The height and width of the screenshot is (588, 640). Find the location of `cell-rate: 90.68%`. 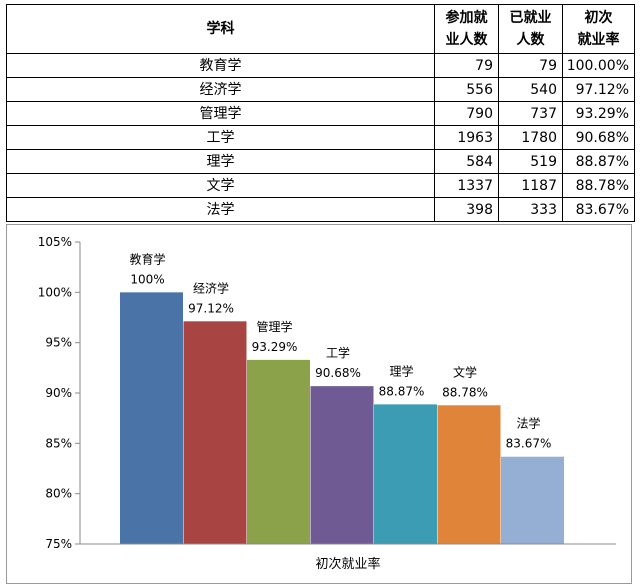

cell-rate: 90.68% is located at coordinates (598, 137).